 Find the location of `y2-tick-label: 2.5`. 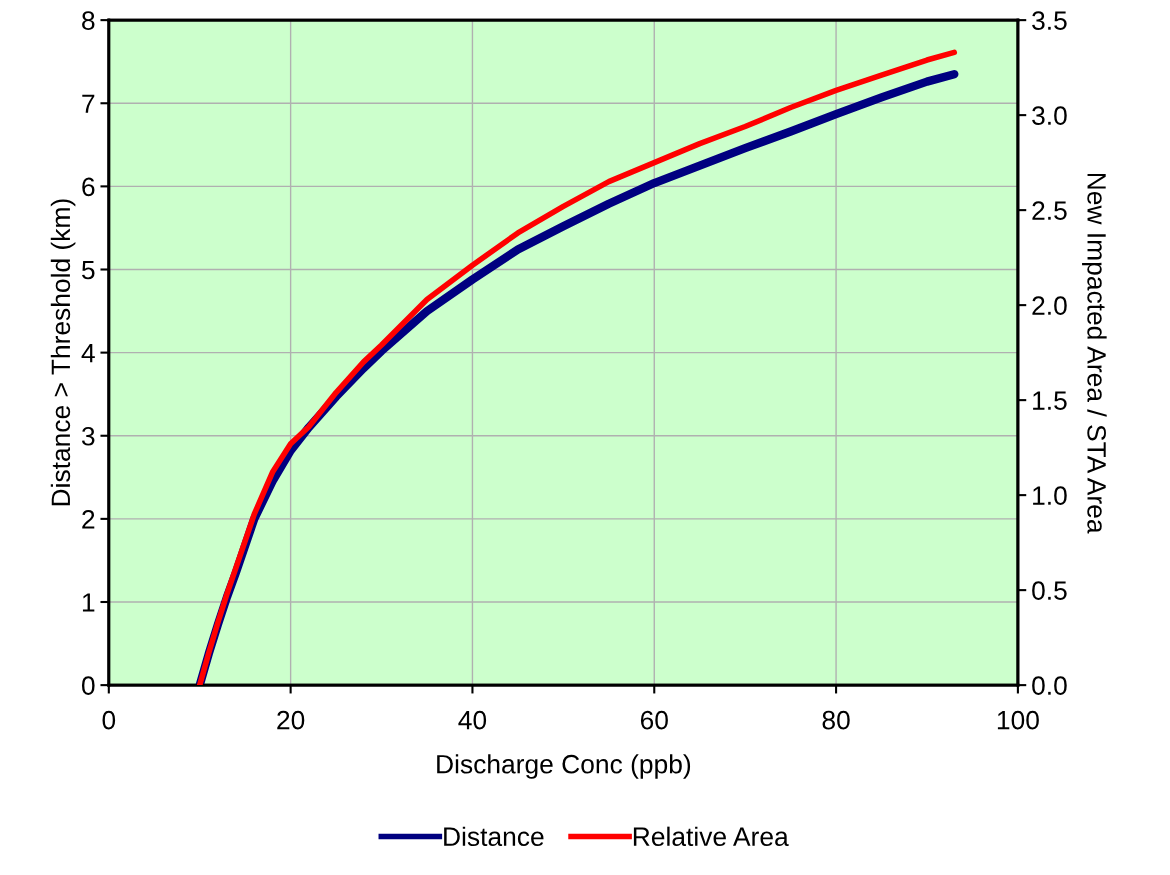

y2-tick-label: 2.5 is located at coordinates (1049, 210).